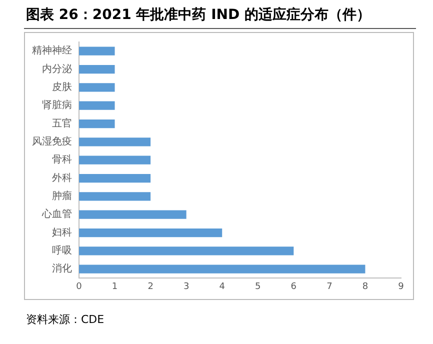 The image size is (433, 344). I want to click on y-tick-label: 皮肤, so click(62, 87).